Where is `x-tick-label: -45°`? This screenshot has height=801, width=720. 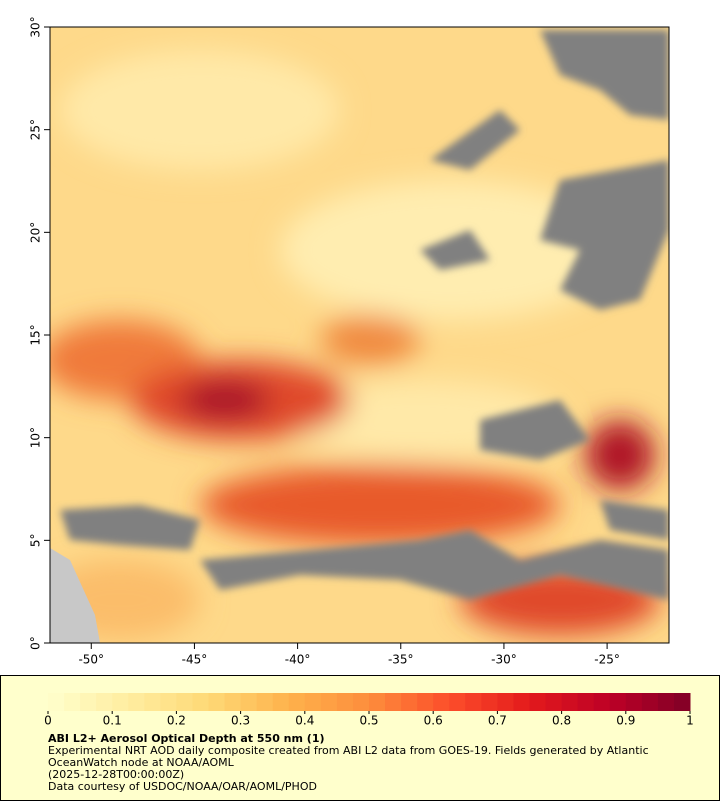
x-tick-label: -45° is located at coordinates (195, 660).